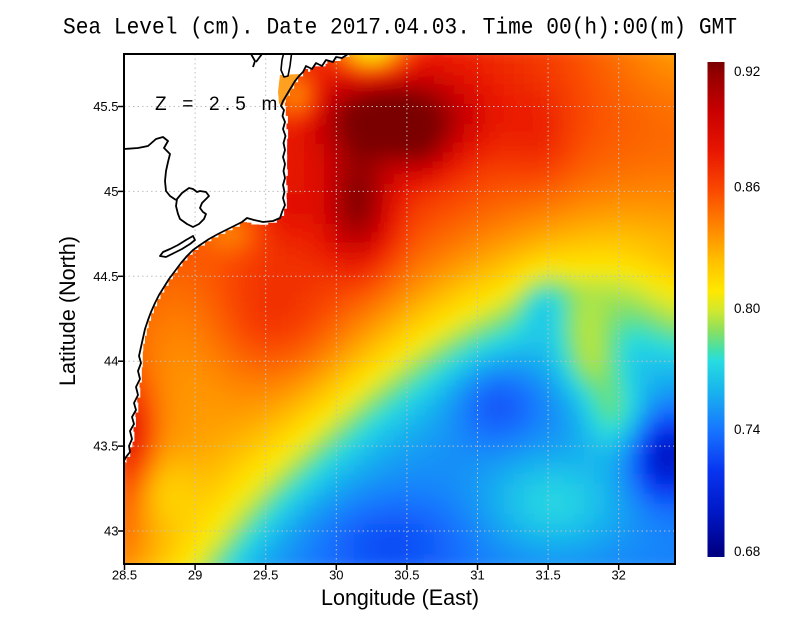  Describe the element at coordinates (111, 531) in the screenshot. I see `svg-text: 43` at that location.